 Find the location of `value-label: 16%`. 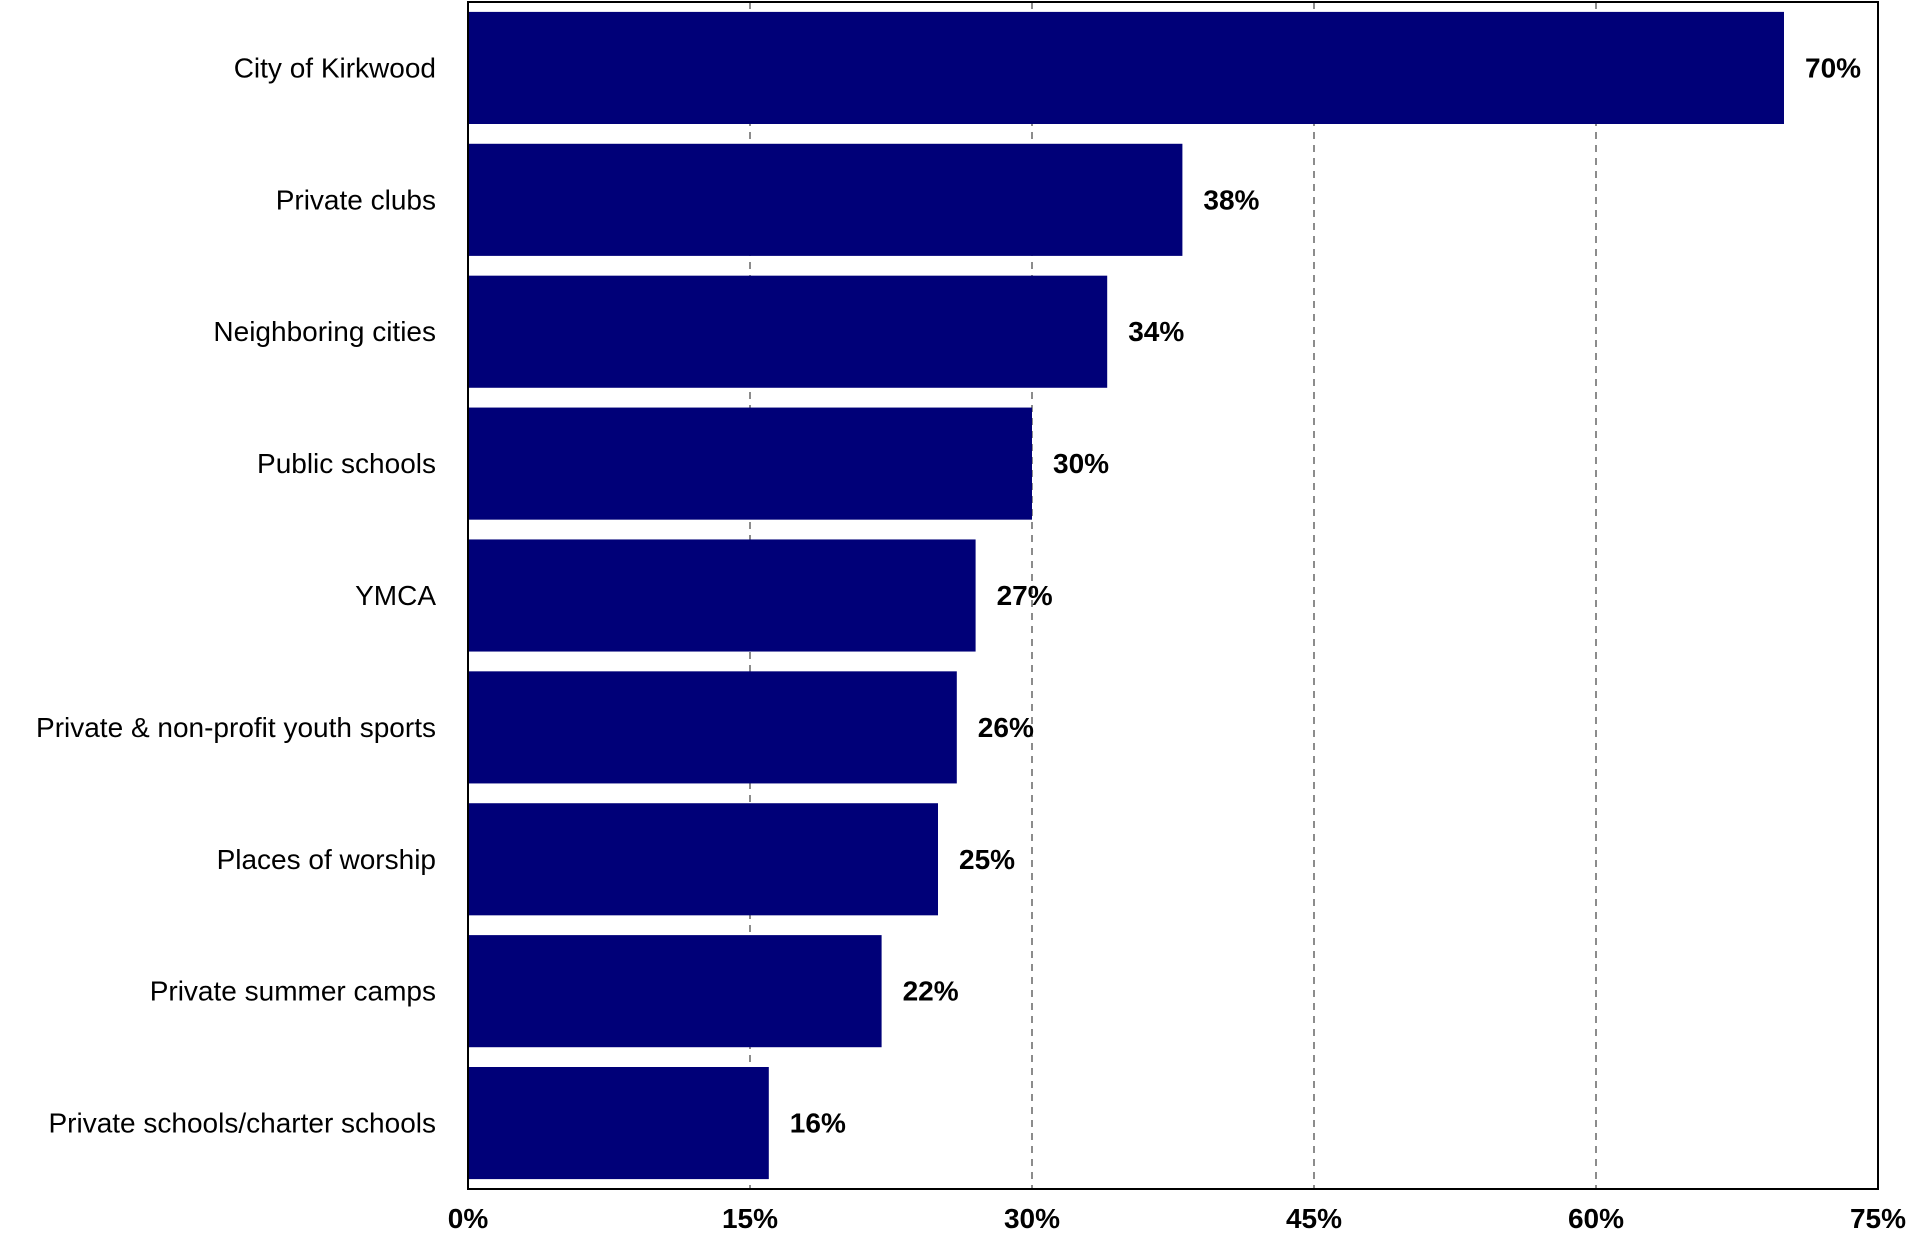

value-label: 16% is located at coordinates (818, 1123).